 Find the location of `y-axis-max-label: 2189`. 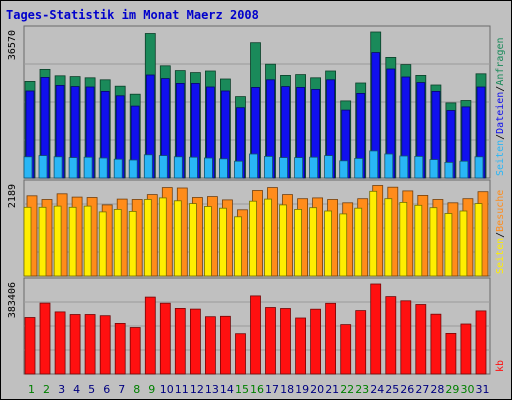

y-axis-max-label: 2189 is located at coordinates (12, 196).